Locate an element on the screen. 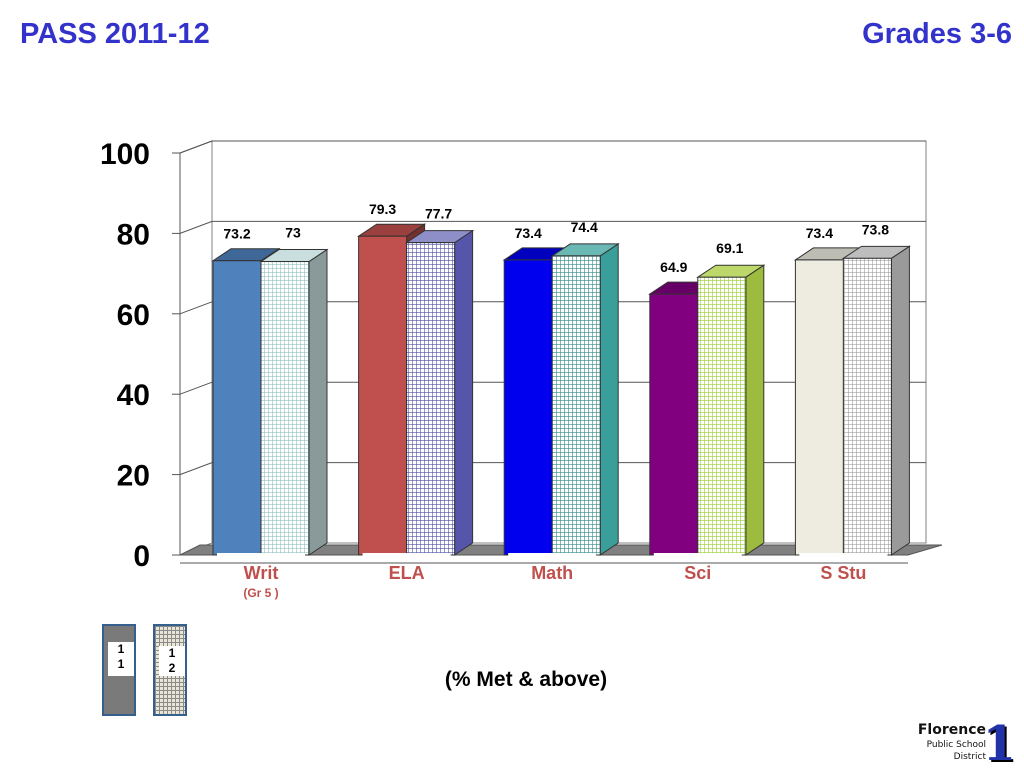 Image resolution: width=1024 pixels, height=772 pixels. data-label: 69.1 is located at coordinates (729, 248).